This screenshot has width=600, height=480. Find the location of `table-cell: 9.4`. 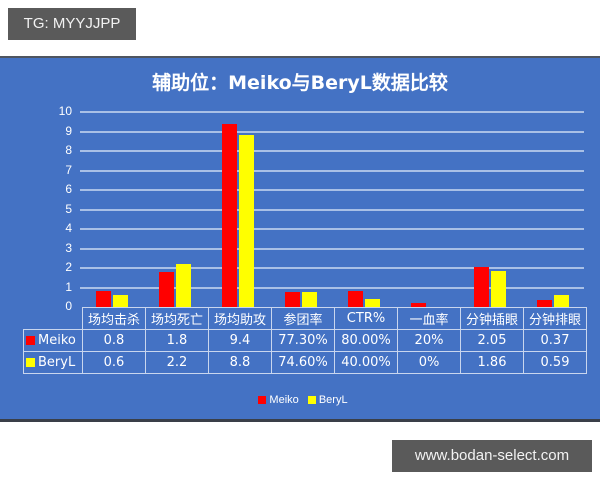

table-cell: 9.4 is located at coordinates (240, 340).